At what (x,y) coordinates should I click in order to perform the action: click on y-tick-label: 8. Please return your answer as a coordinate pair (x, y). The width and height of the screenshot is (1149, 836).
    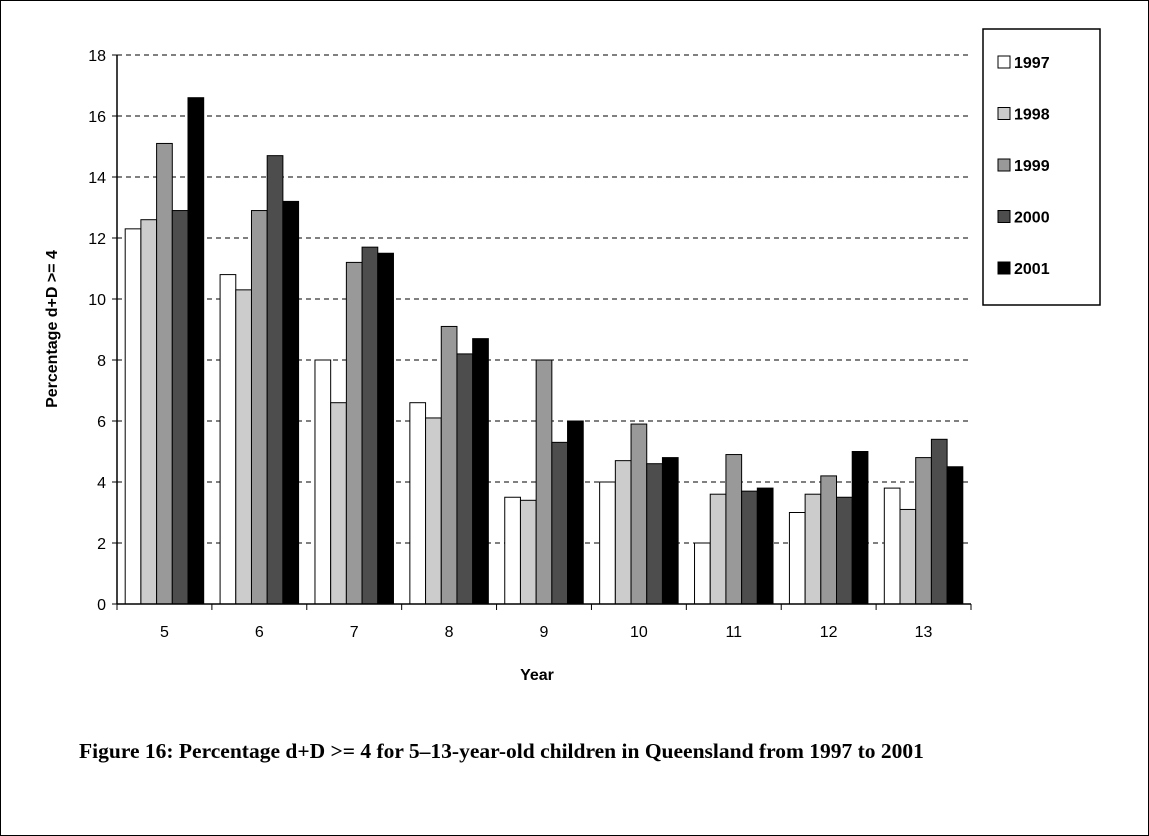
    Looking at the image, I should click on (101, 361).